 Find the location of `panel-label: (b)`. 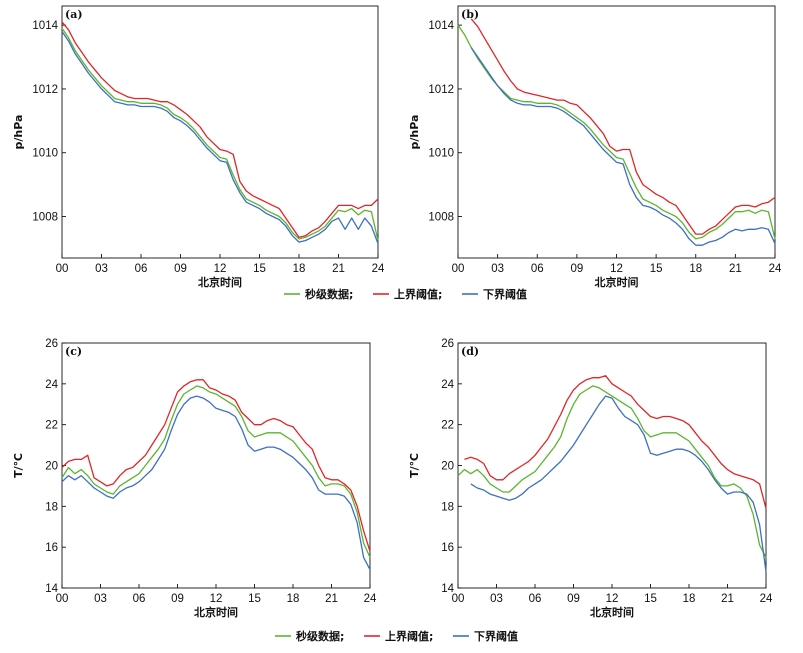

panel-label: (b) is located at coordinates (470, 14).